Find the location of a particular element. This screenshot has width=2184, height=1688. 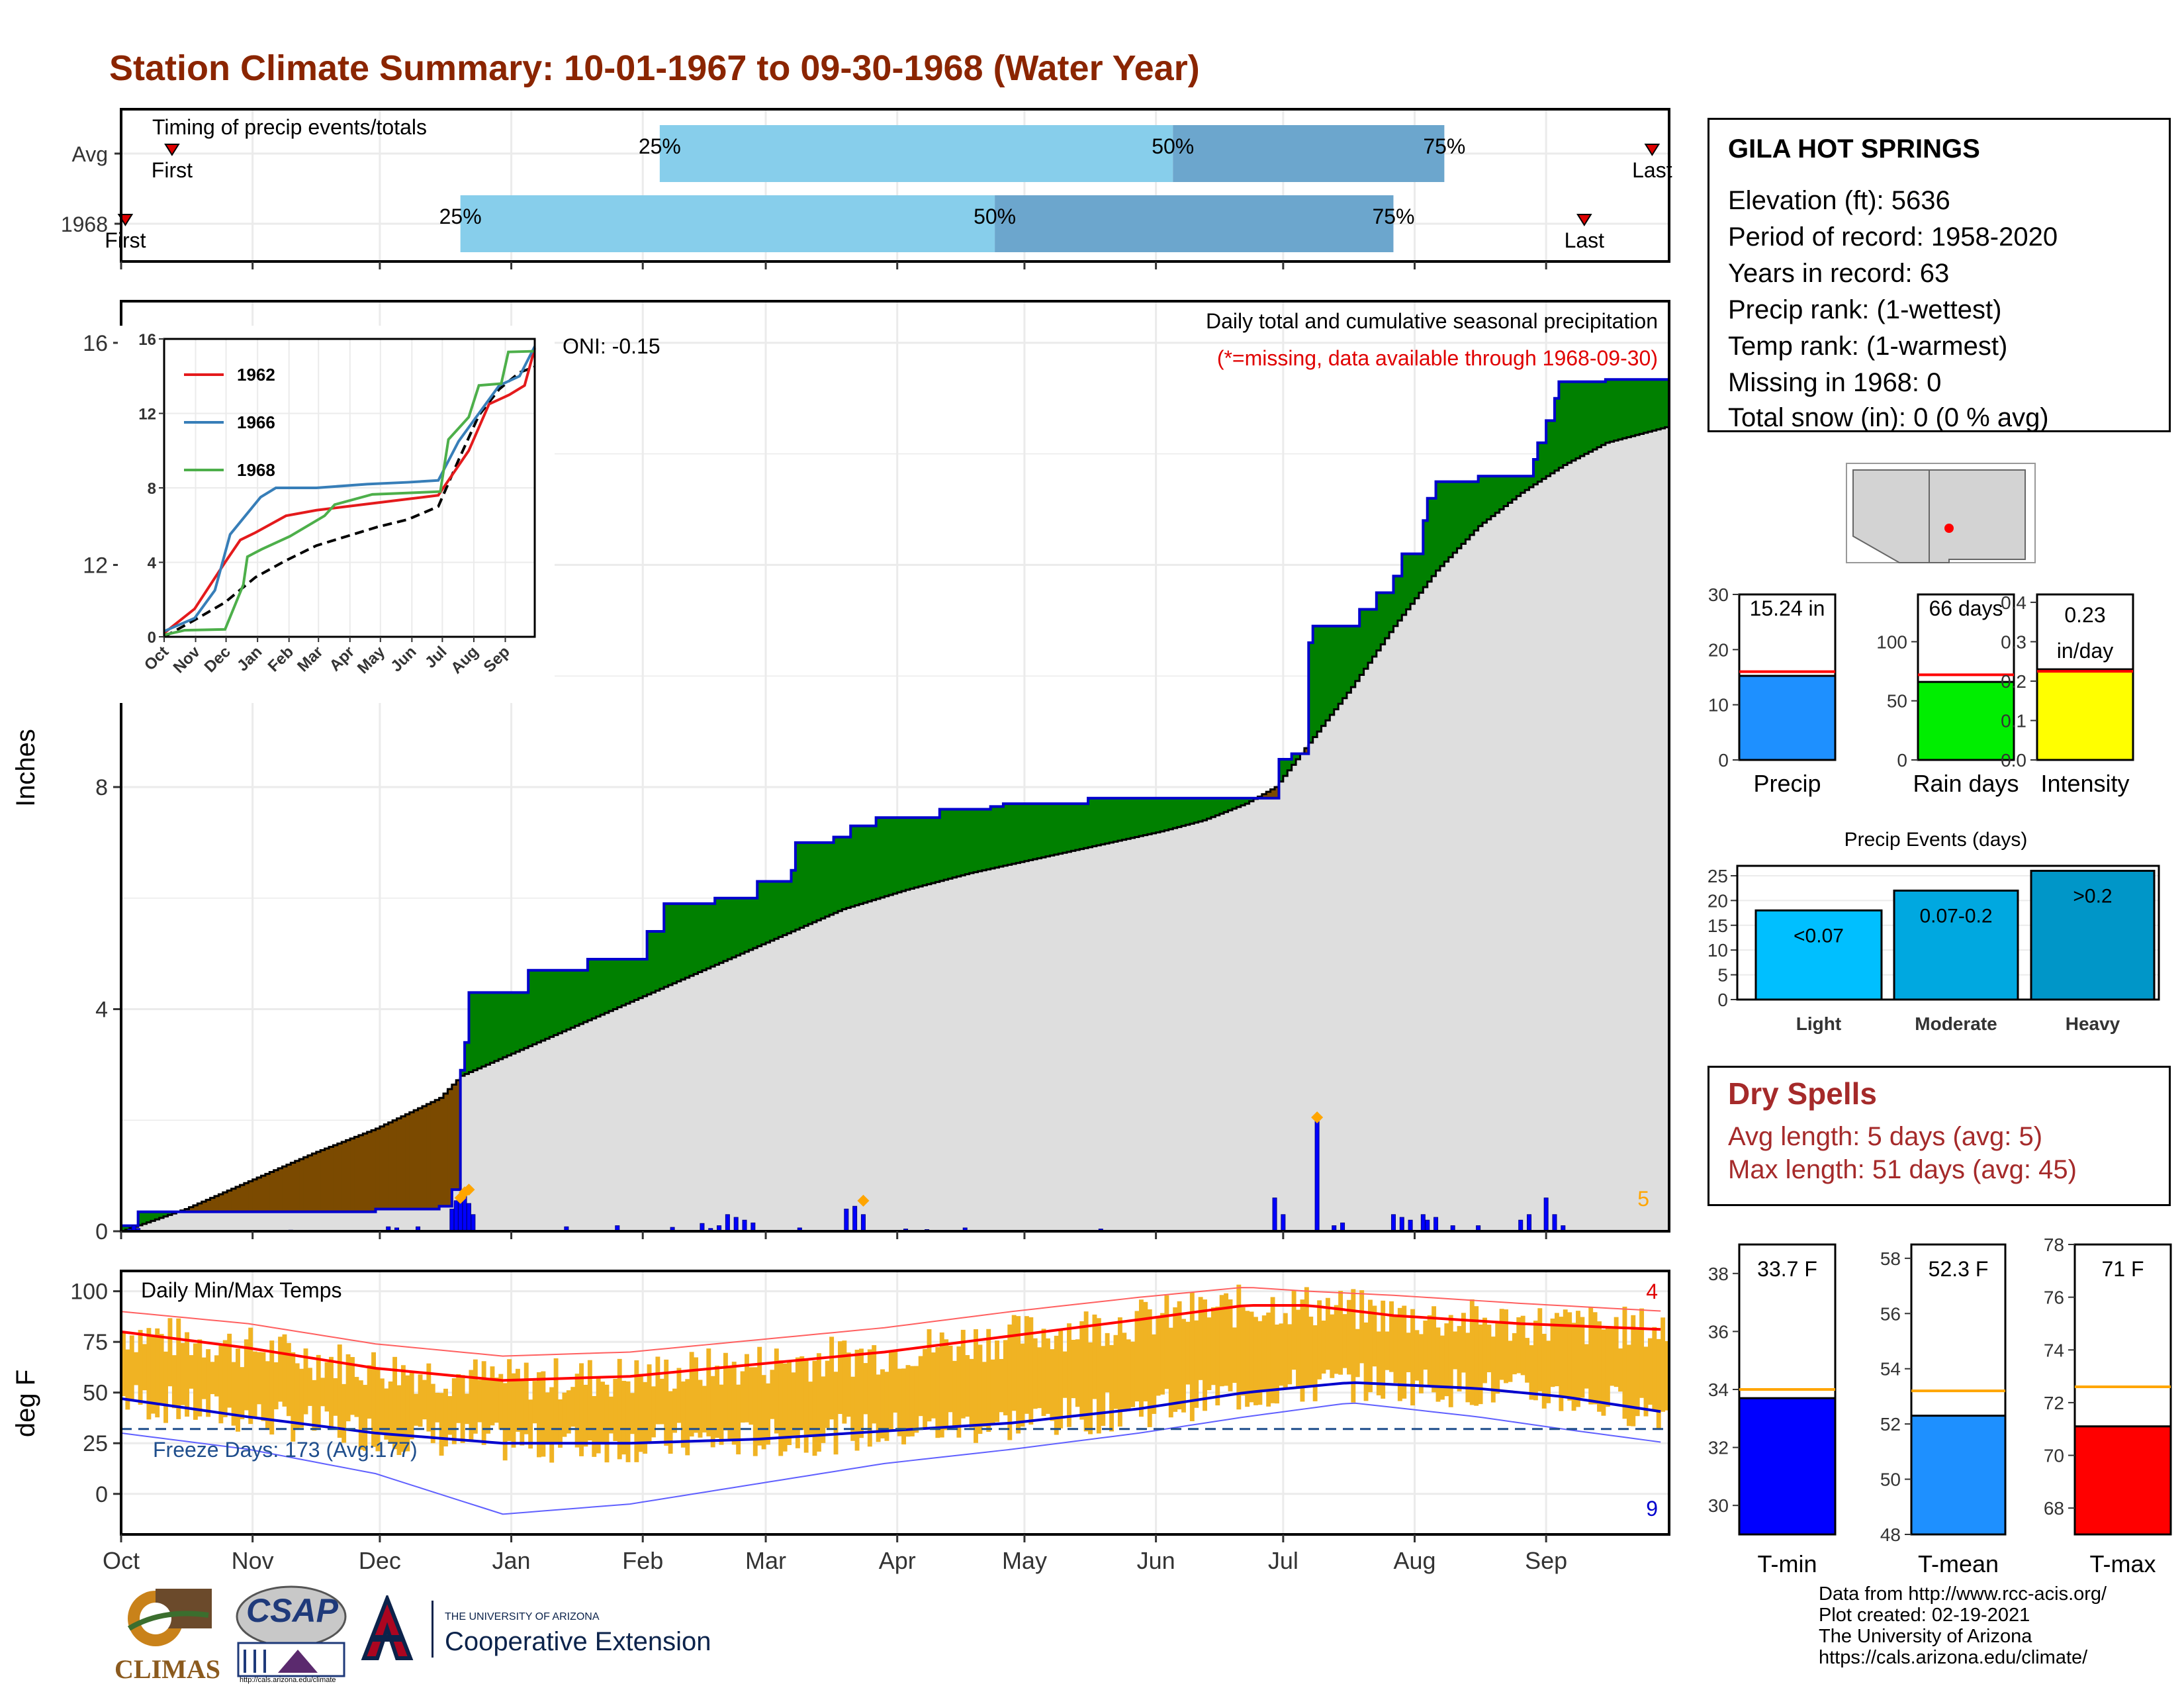

timing-label-50: 50% is located at coordinates (995, 216).